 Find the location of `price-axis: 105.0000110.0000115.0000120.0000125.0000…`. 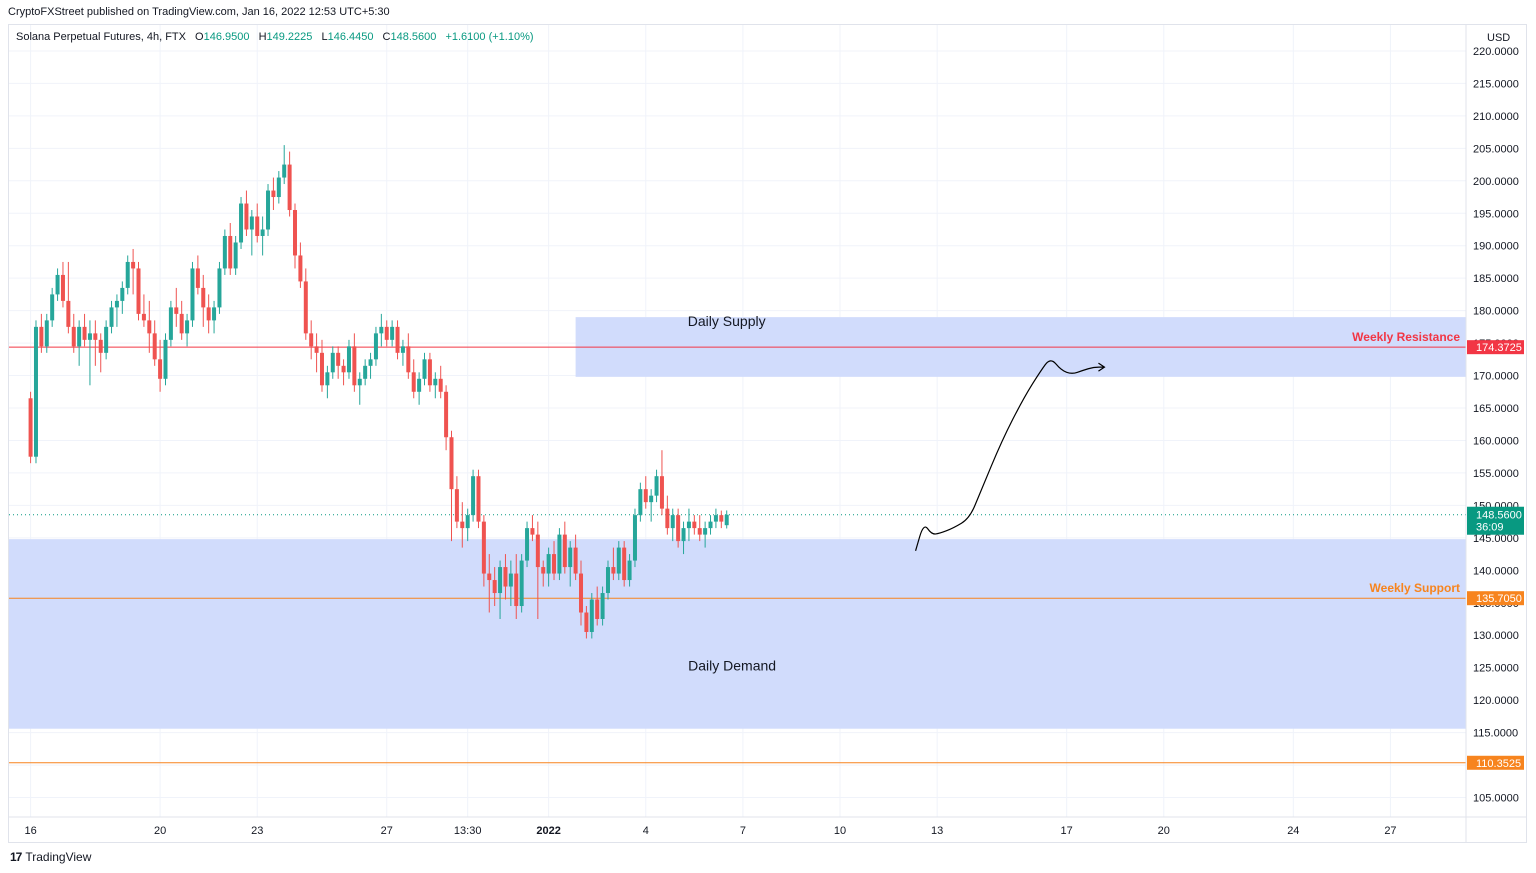

price-axis: 105.0000110.0000115.0000120.0000125.0000… is located at coordinates (1492, 433).